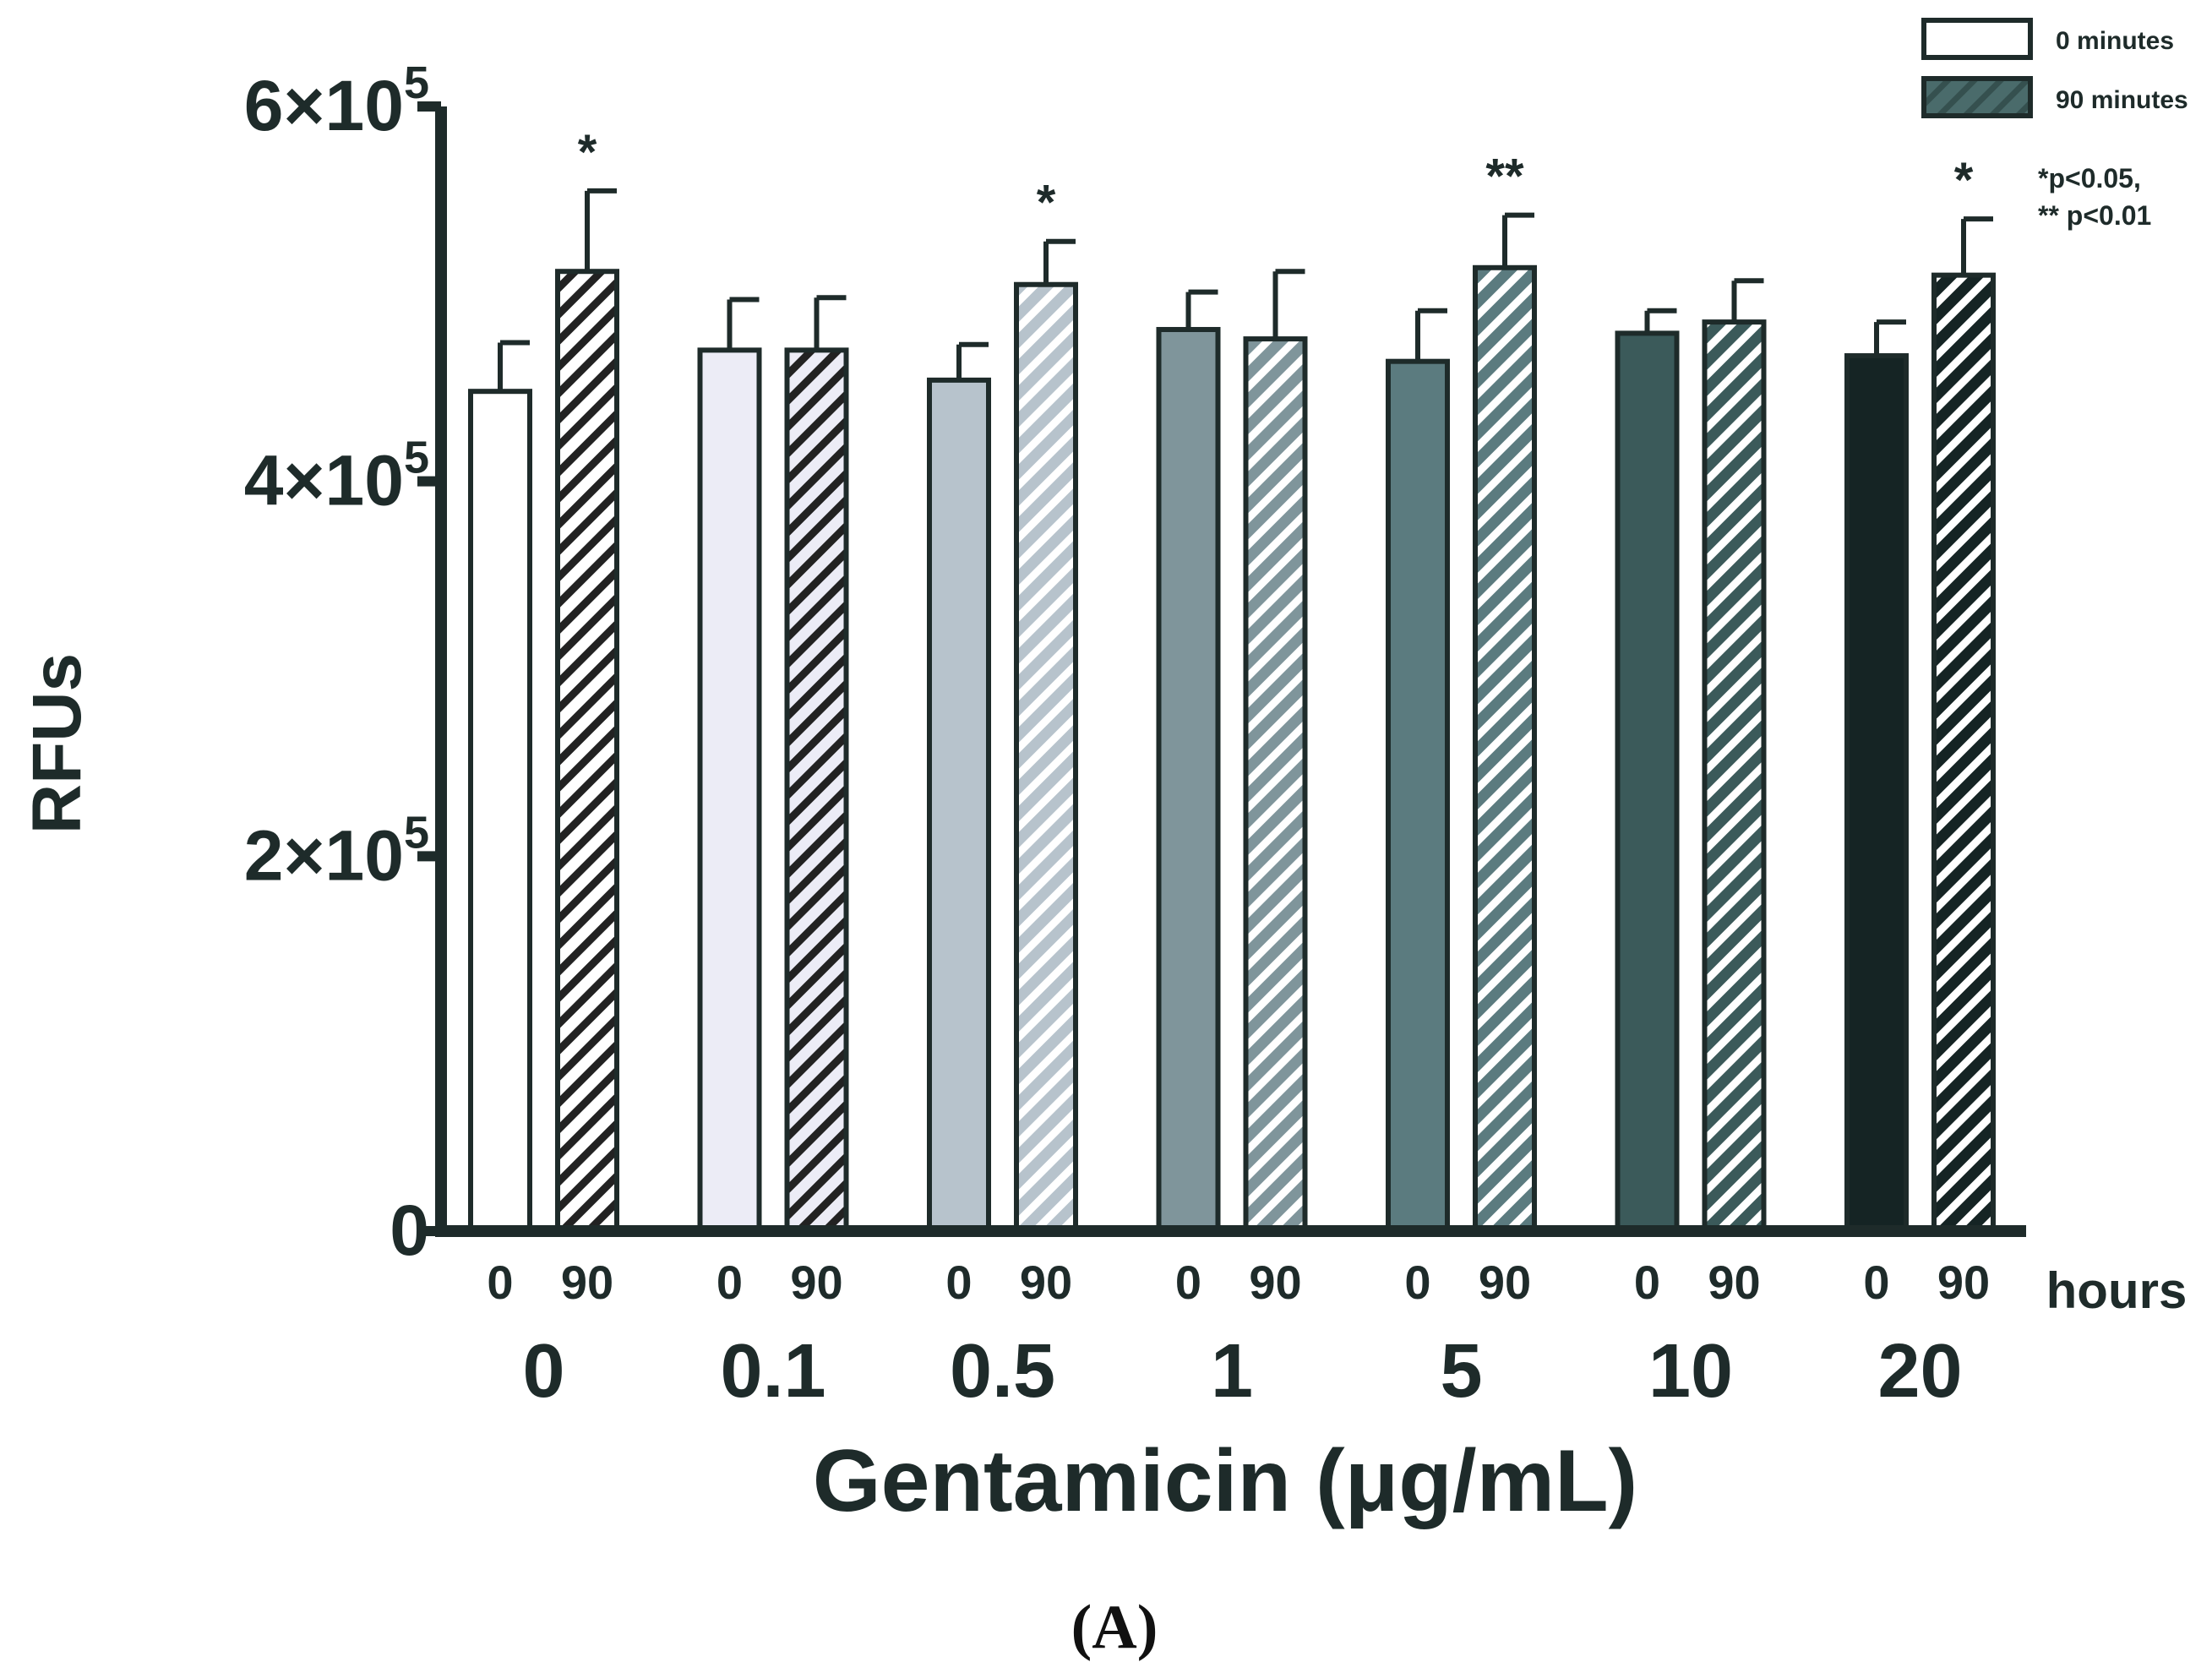  What do you see at coordinates (543, 1371) in the screenshot?
I see `category-label: 0` at bounding box center [543, 1371].